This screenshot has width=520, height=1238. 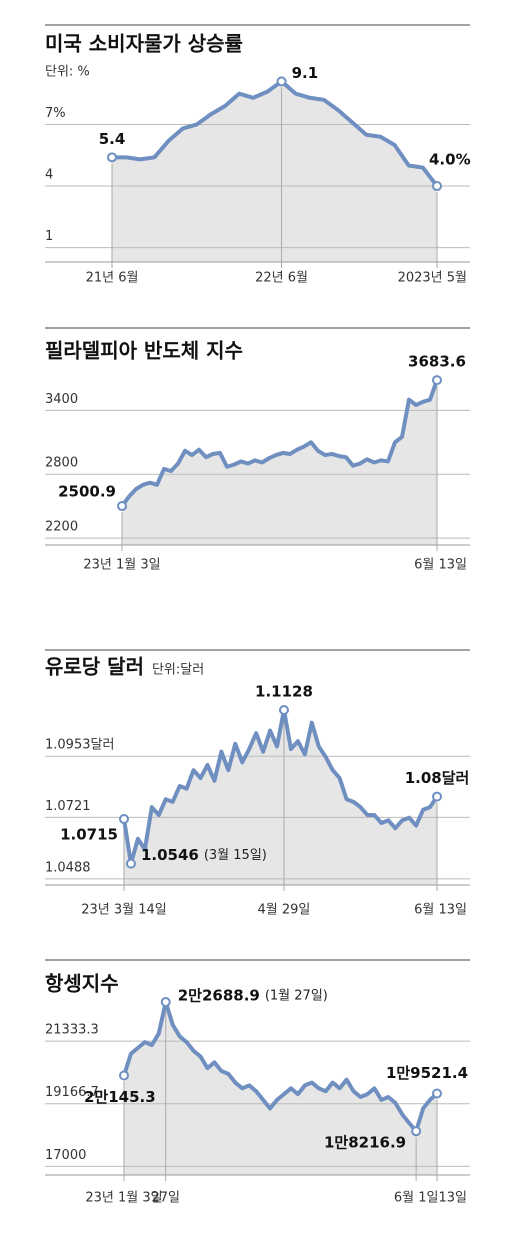 I want to click on value-label: 3683.6, so click(x=437, y=362).